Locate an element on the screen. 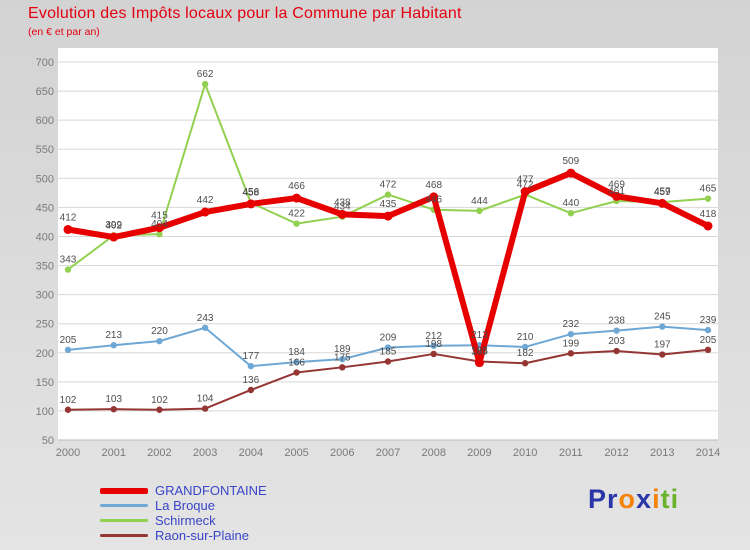 This screenshot has height=550, width=750. y-tick-label: 50 is located at coordinates (48, 441).